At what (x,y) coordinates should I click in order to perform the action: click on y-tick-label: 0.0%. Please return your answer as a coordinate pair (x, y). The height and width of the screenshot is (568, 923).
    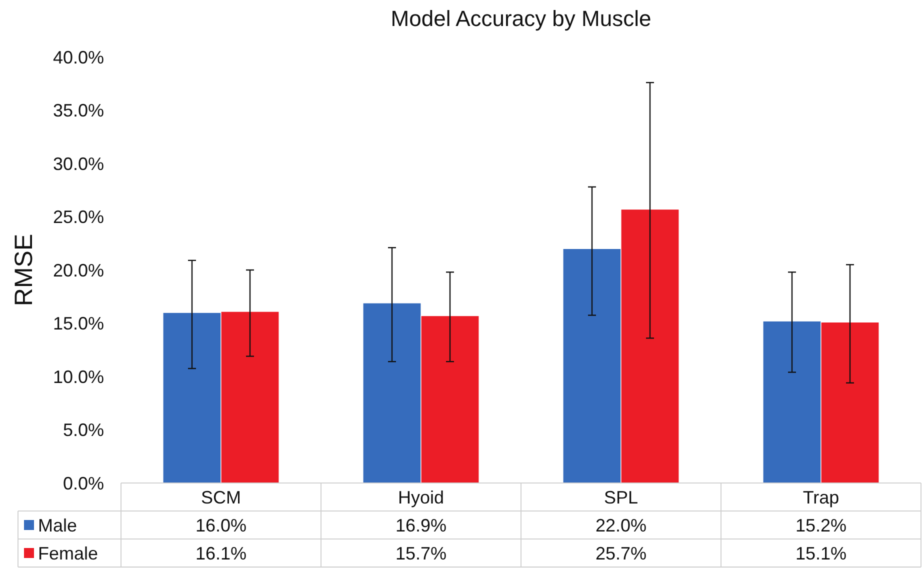
    Looking at the image, I should click on (83, 483).